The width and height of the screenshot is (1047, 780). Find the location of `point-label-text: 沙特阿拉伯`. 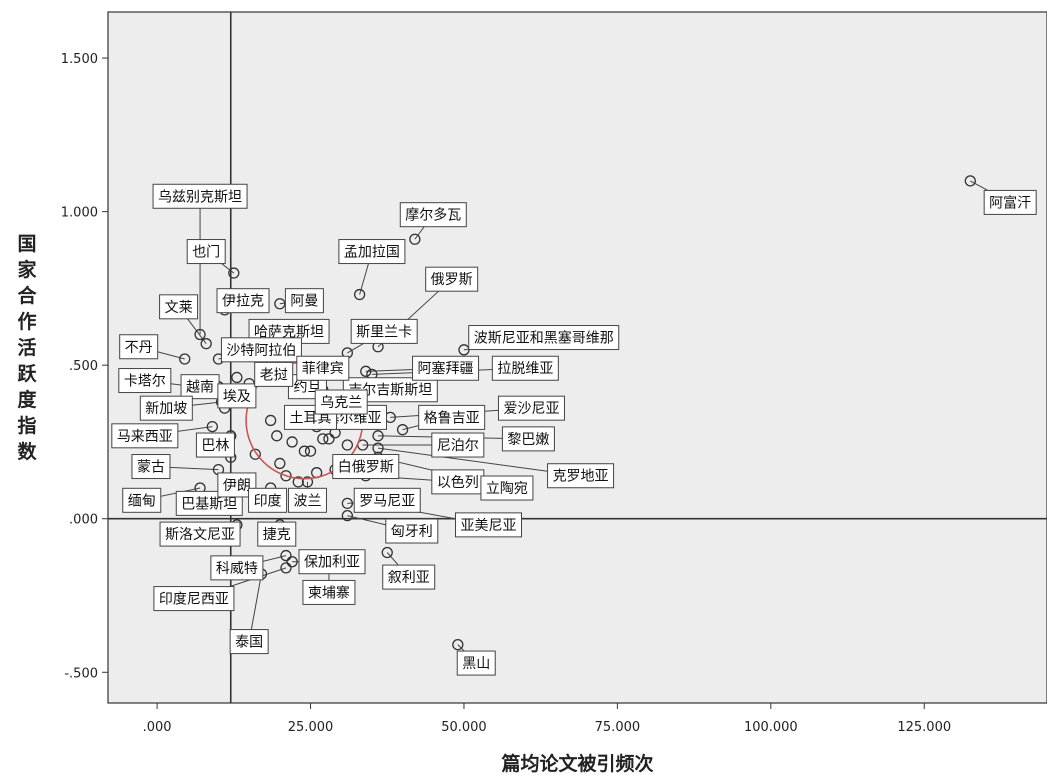

point-label-text: 沙特阿拉伯 is located at coordinates (261, 351).